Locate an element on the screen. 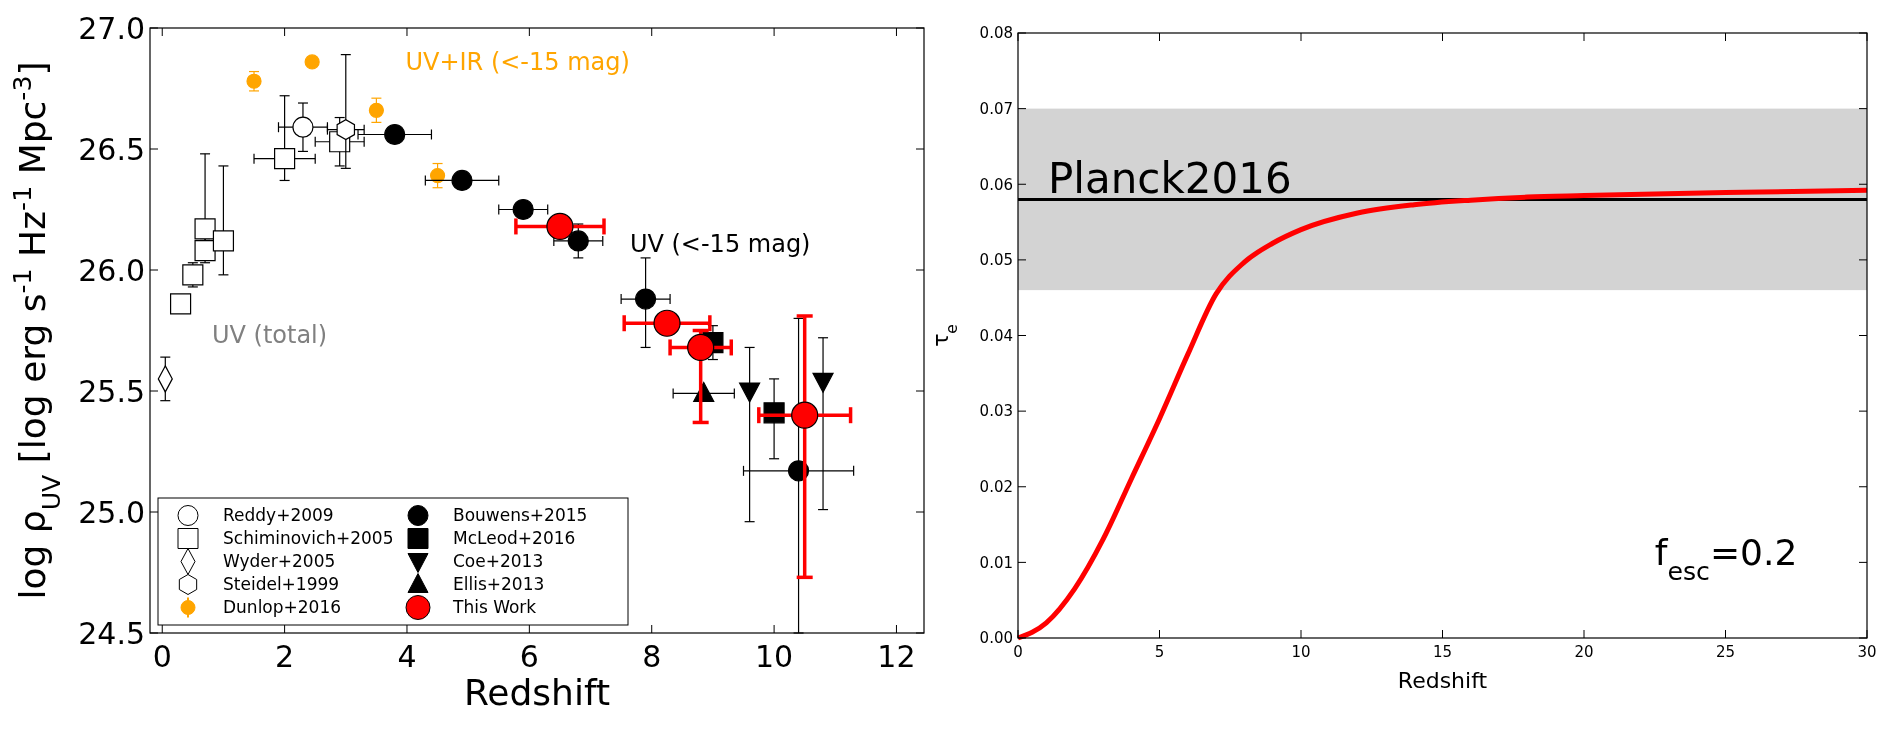 The image size is (1898, 739). x-tick-label: 5 is located at coordinates (1159, 652).